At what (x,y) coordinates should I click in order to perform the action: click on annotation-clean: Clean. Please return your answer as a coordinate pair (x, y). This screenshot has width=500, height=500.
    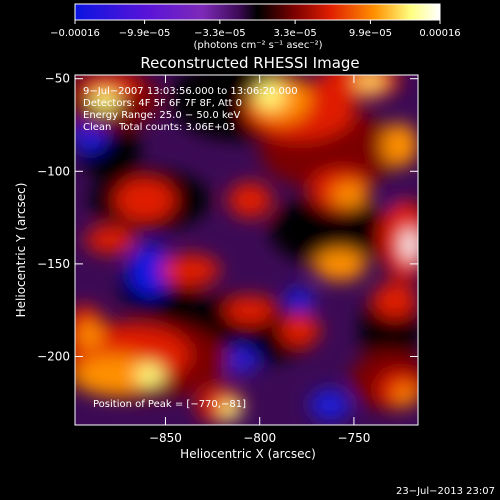
    Looking at the image, I should click on (97, 127).